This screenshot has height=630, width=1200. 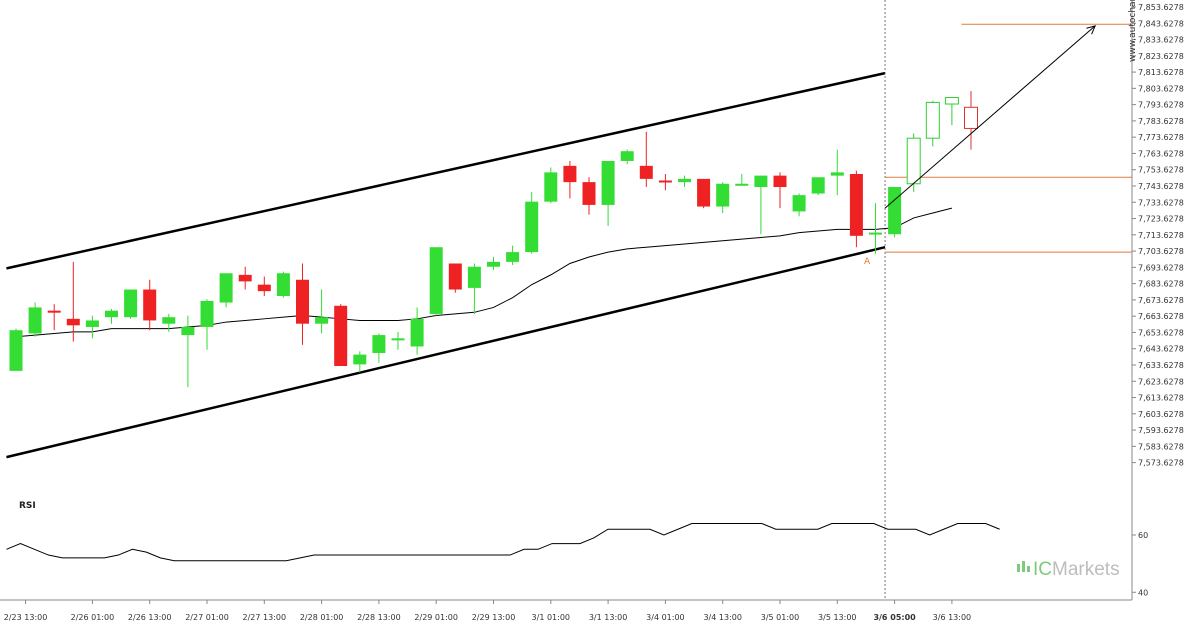 I want to click on price-tick-label: 7,663.6278, so click(x=1161, y=316).